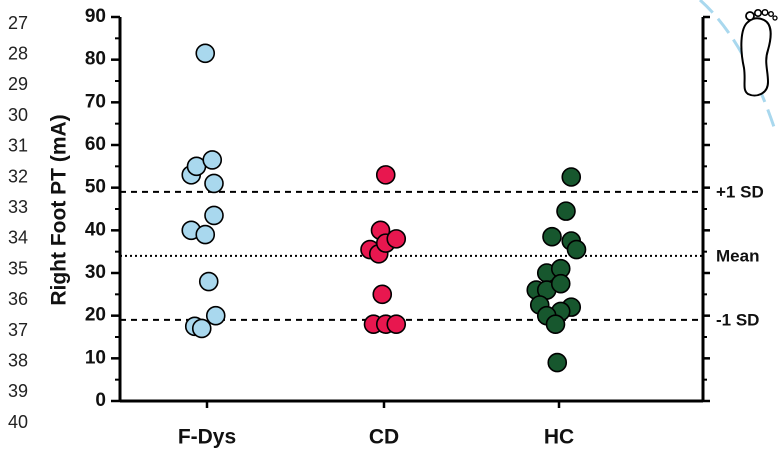 Image resolution: width=783 pixels, height=454 pixels. I want to click on line-number: 29, so click(18, 84).